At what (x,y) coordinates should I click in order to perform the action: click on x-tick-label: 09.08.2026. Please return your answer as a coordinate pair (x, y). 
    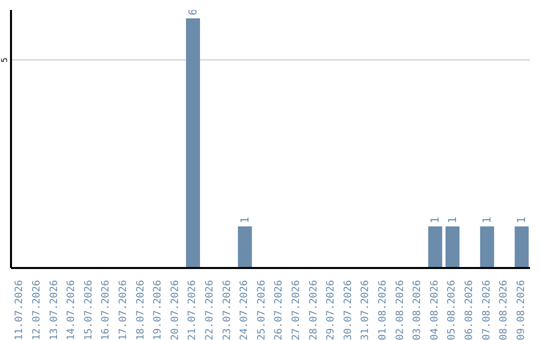
    Looking at the image, I should click on (521, 310).